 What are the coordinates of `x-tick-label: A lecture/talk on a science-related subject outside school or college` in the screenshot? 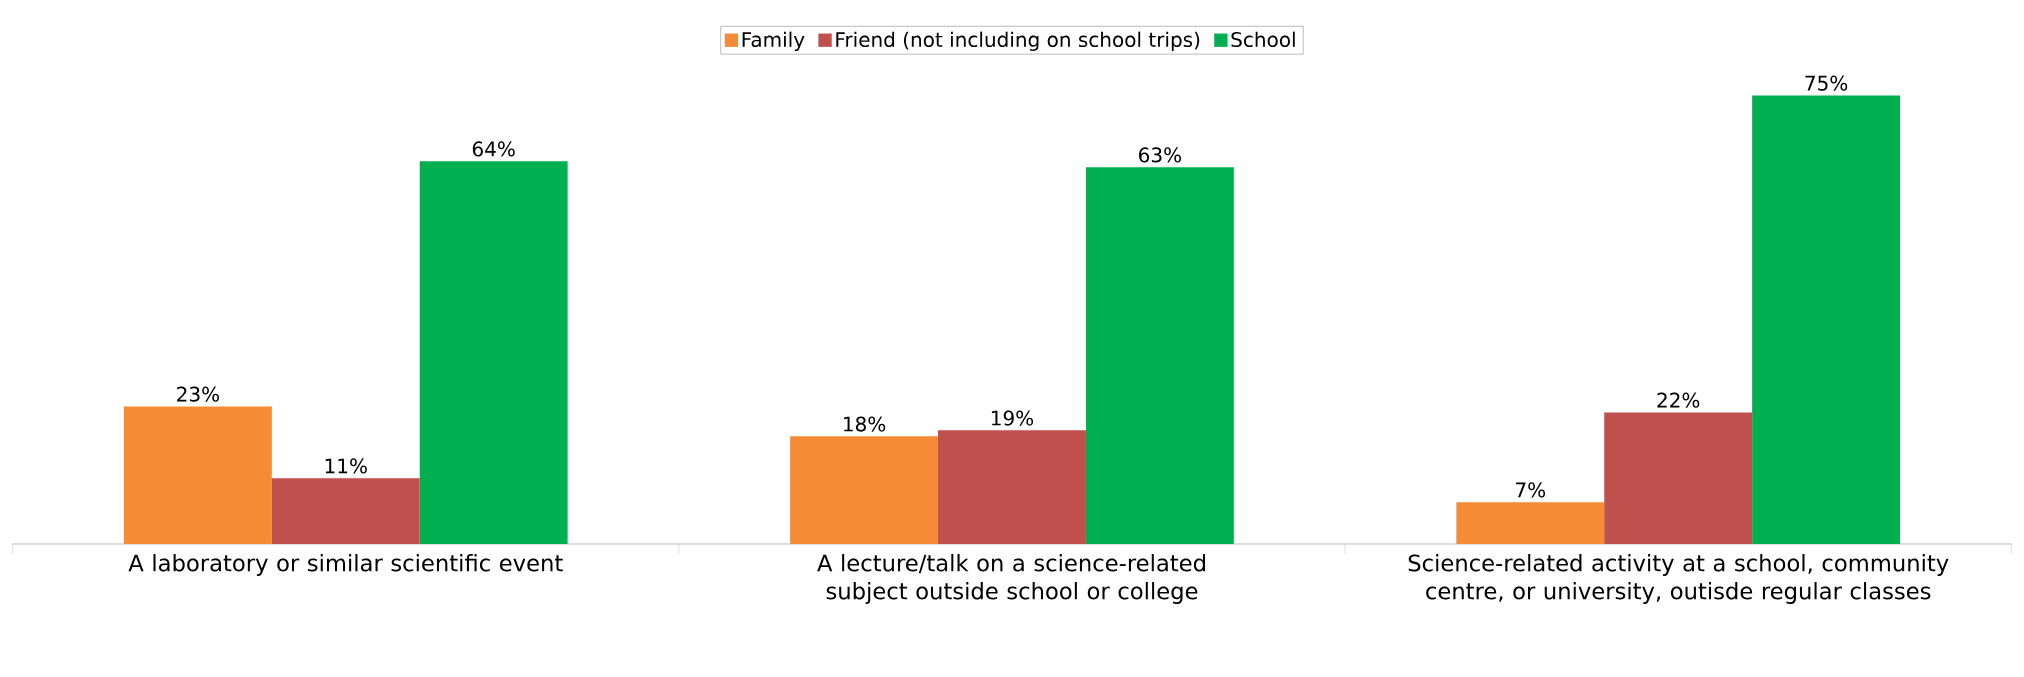 It's located at (1011, 578).